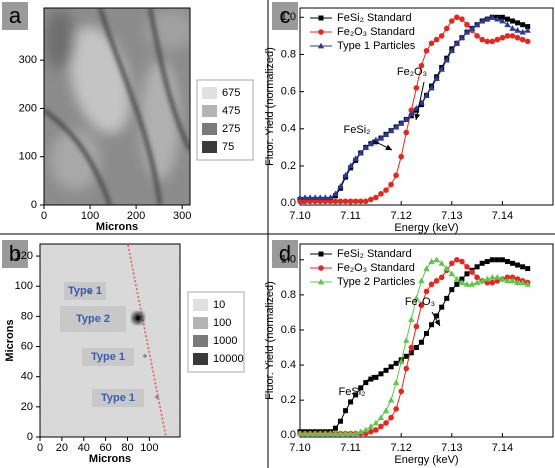 The width and height of the screenshot is (555, 468). Describe the element at coordinates (30, 437) in the screenshot. I see `y-tick-label: 0` at that location.